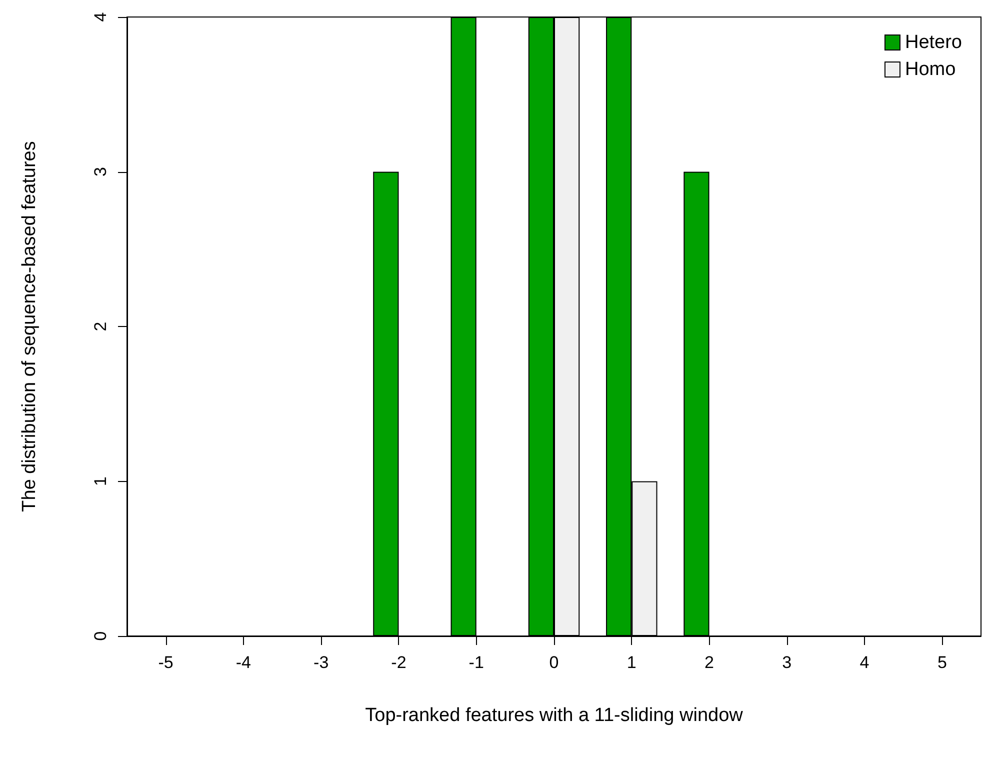 The height and width of the screenshot is (757, 985). What do you see at coordinates (100, 636) in the screenshot?
I see `y-tick-label: 0` at bounding box center [100, 636].